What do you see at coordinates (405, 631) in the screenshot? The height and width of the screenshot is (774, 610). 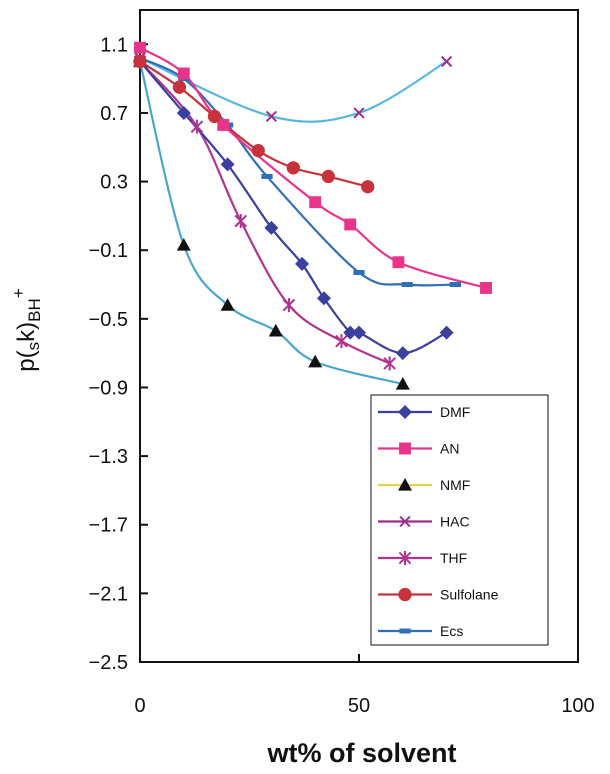 I see `legend-marker-ecs` at bounding box center [405, 631].